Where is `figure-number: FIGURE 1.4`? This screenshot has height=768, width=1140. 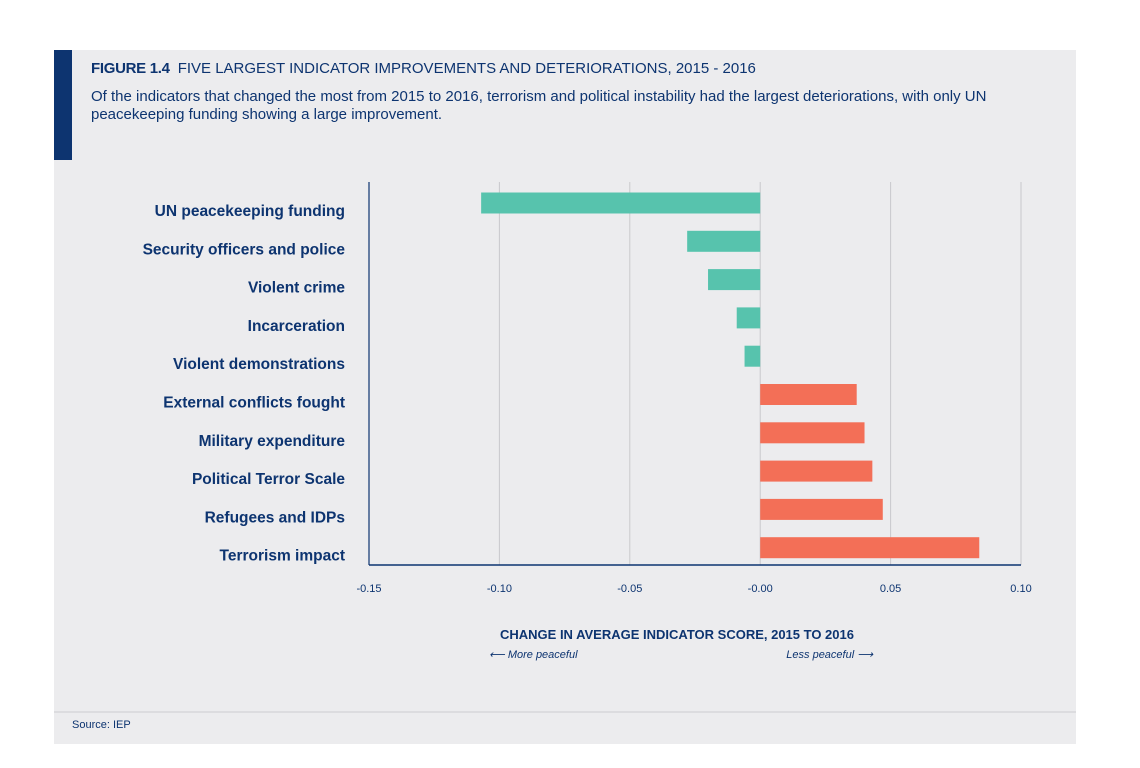
figure-number: FIGURE 1.4 is located at coordinates (130, 68).